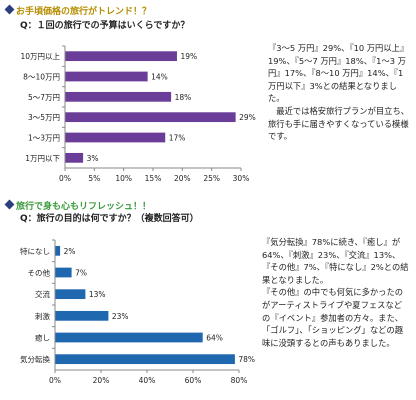 Image resolution: width=416 pixels, height=400 pixels. Describe the element at coordinates (44, 138) in the screenshot. I see `budget-category-label: 1～3万円` at that location.